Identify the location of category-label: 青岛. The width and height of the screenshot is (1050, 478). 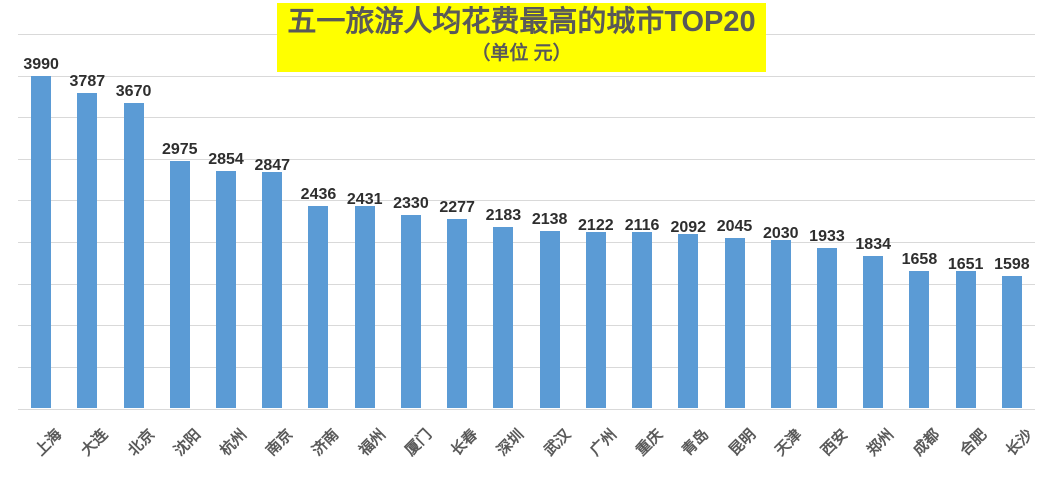
(696, 443).